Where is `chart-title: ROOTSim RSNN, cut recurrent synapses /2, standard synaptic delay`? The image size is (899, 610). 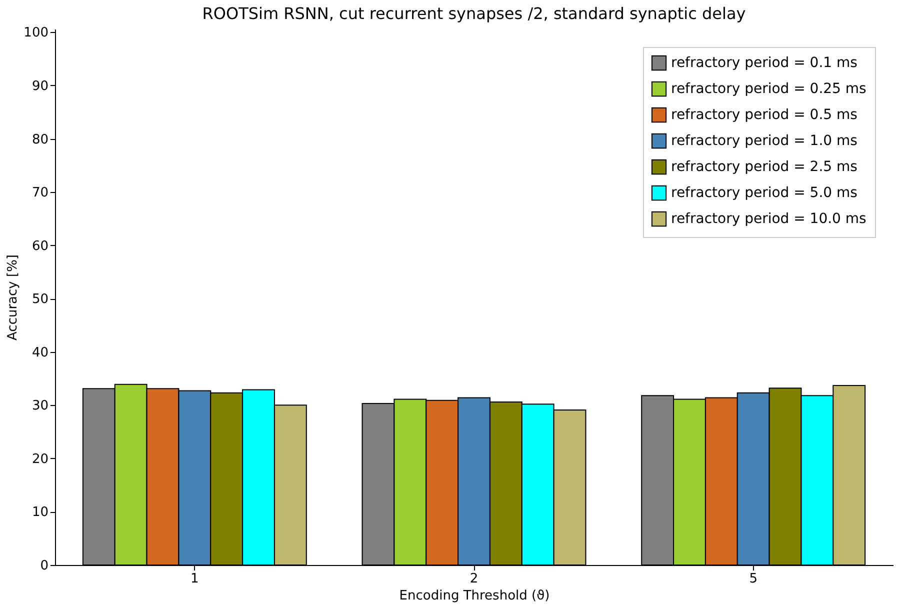 chart-title: ROOTSim RSNN, cut recurrent synapses /2, standard synaptic delay is located at coordinates (474, 14).